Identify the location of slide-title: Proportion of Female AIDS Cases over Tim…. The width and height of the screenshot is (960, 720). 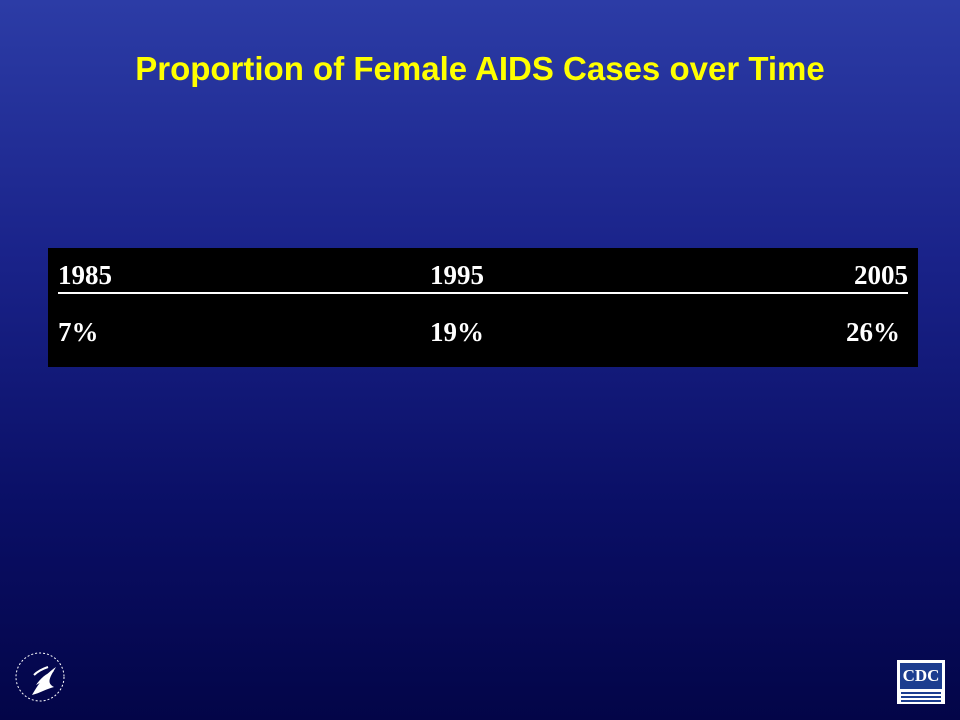
(480, 68).